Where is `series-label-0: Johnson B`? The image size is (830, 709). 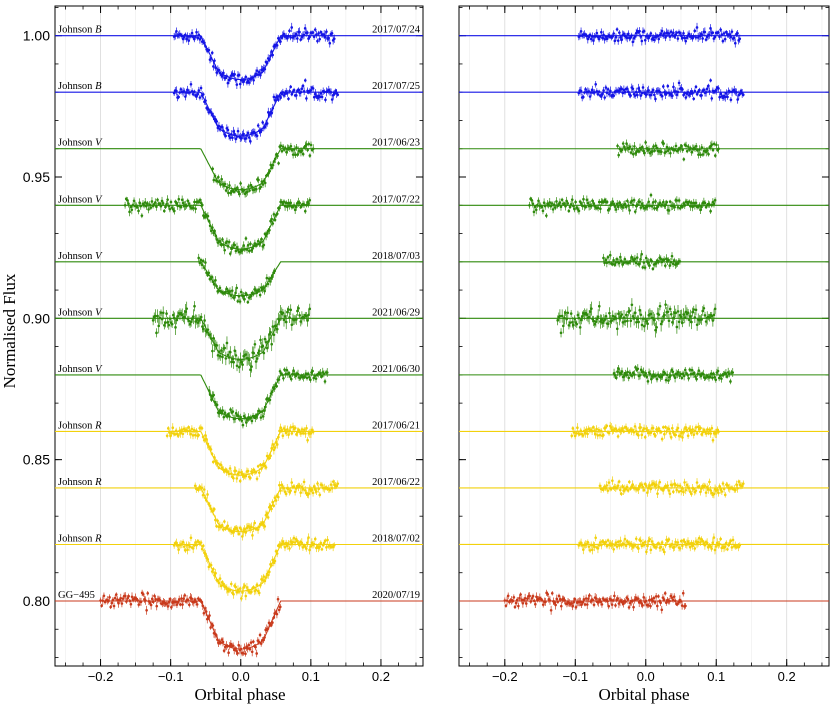 series-label-0: Johnson B is located at coordinates (80, 30).